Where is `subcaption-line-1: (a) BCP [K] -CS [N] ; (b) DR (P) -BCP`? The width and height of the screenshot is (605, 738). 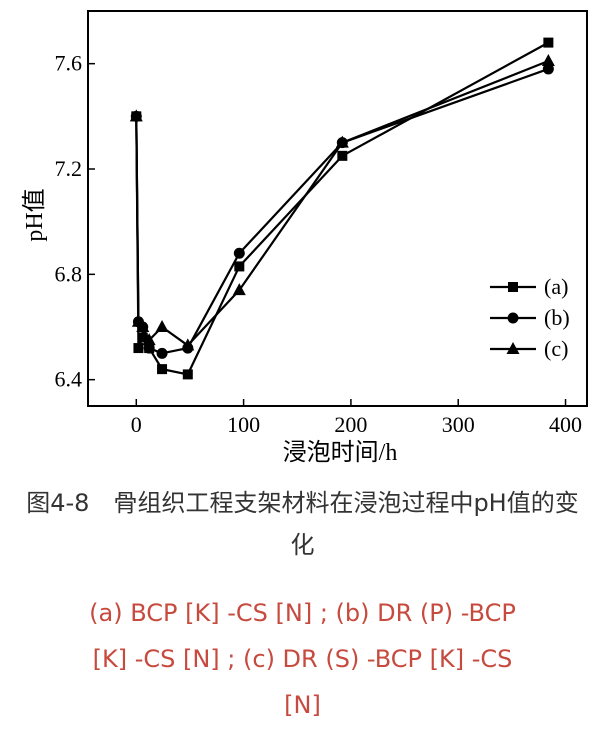
subcaption-line-1: (a) BCP [K] -CS [N] ; (b) DR (P) -BCP is located at coordinates (302, 613).